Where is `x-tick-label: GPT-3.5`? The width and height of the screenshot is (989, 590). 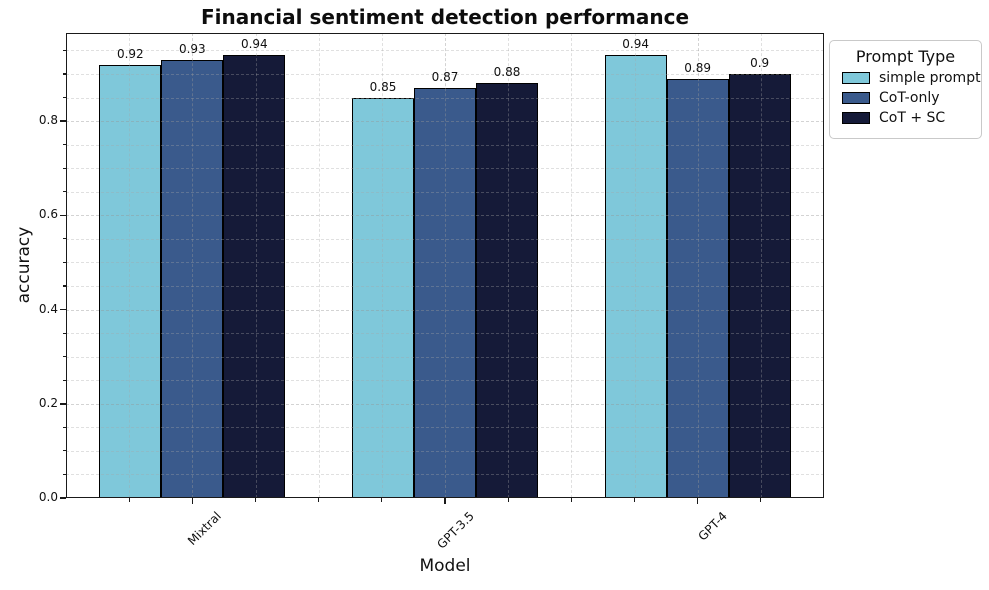
x-tick-label: GPT-3.5 is located at coordinates (455, 530).